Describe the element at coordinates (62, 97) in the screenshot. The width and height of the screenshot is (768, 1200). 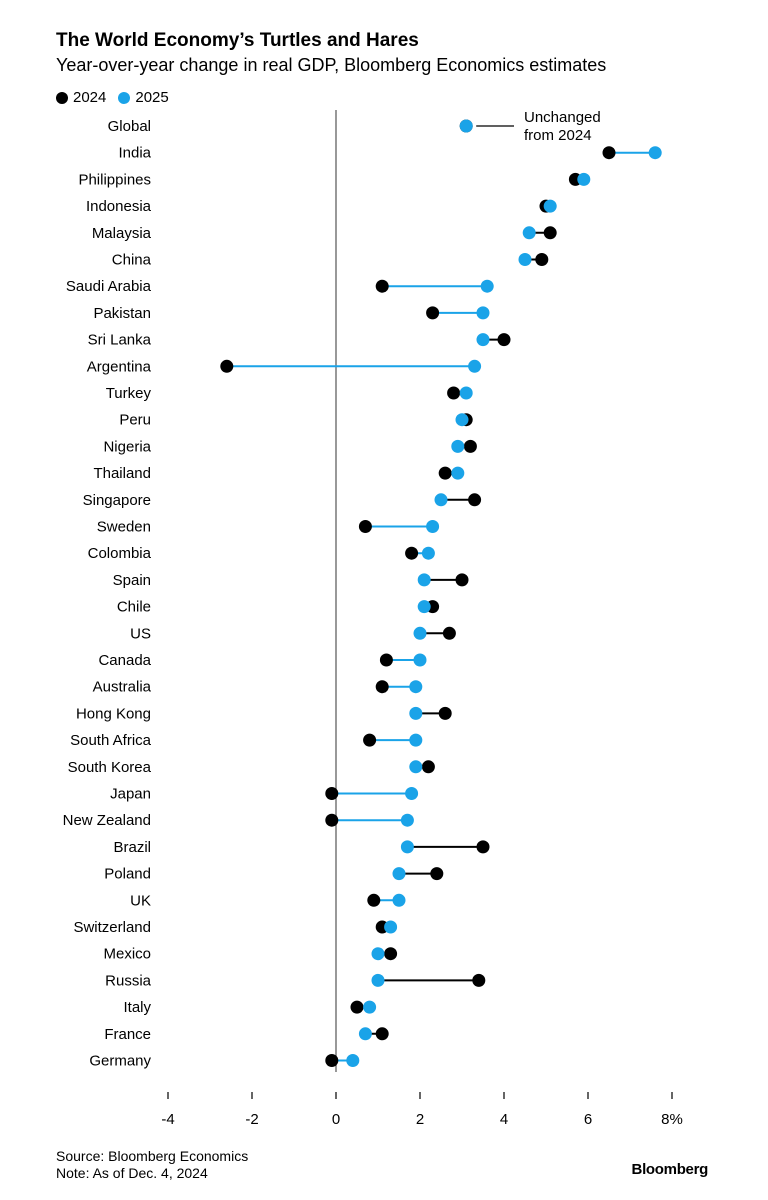
I see `legend-dot-2024` at that location.